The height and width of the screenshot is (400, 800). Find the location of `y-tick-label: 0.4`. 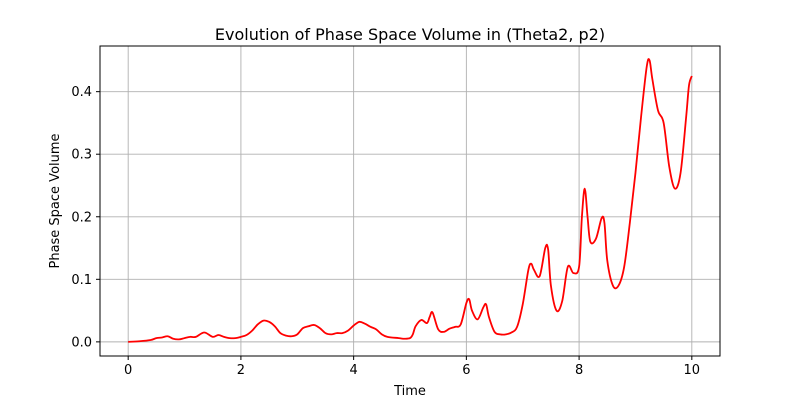

y-tick-label: 0.4 is located at coordinates (81, 92).